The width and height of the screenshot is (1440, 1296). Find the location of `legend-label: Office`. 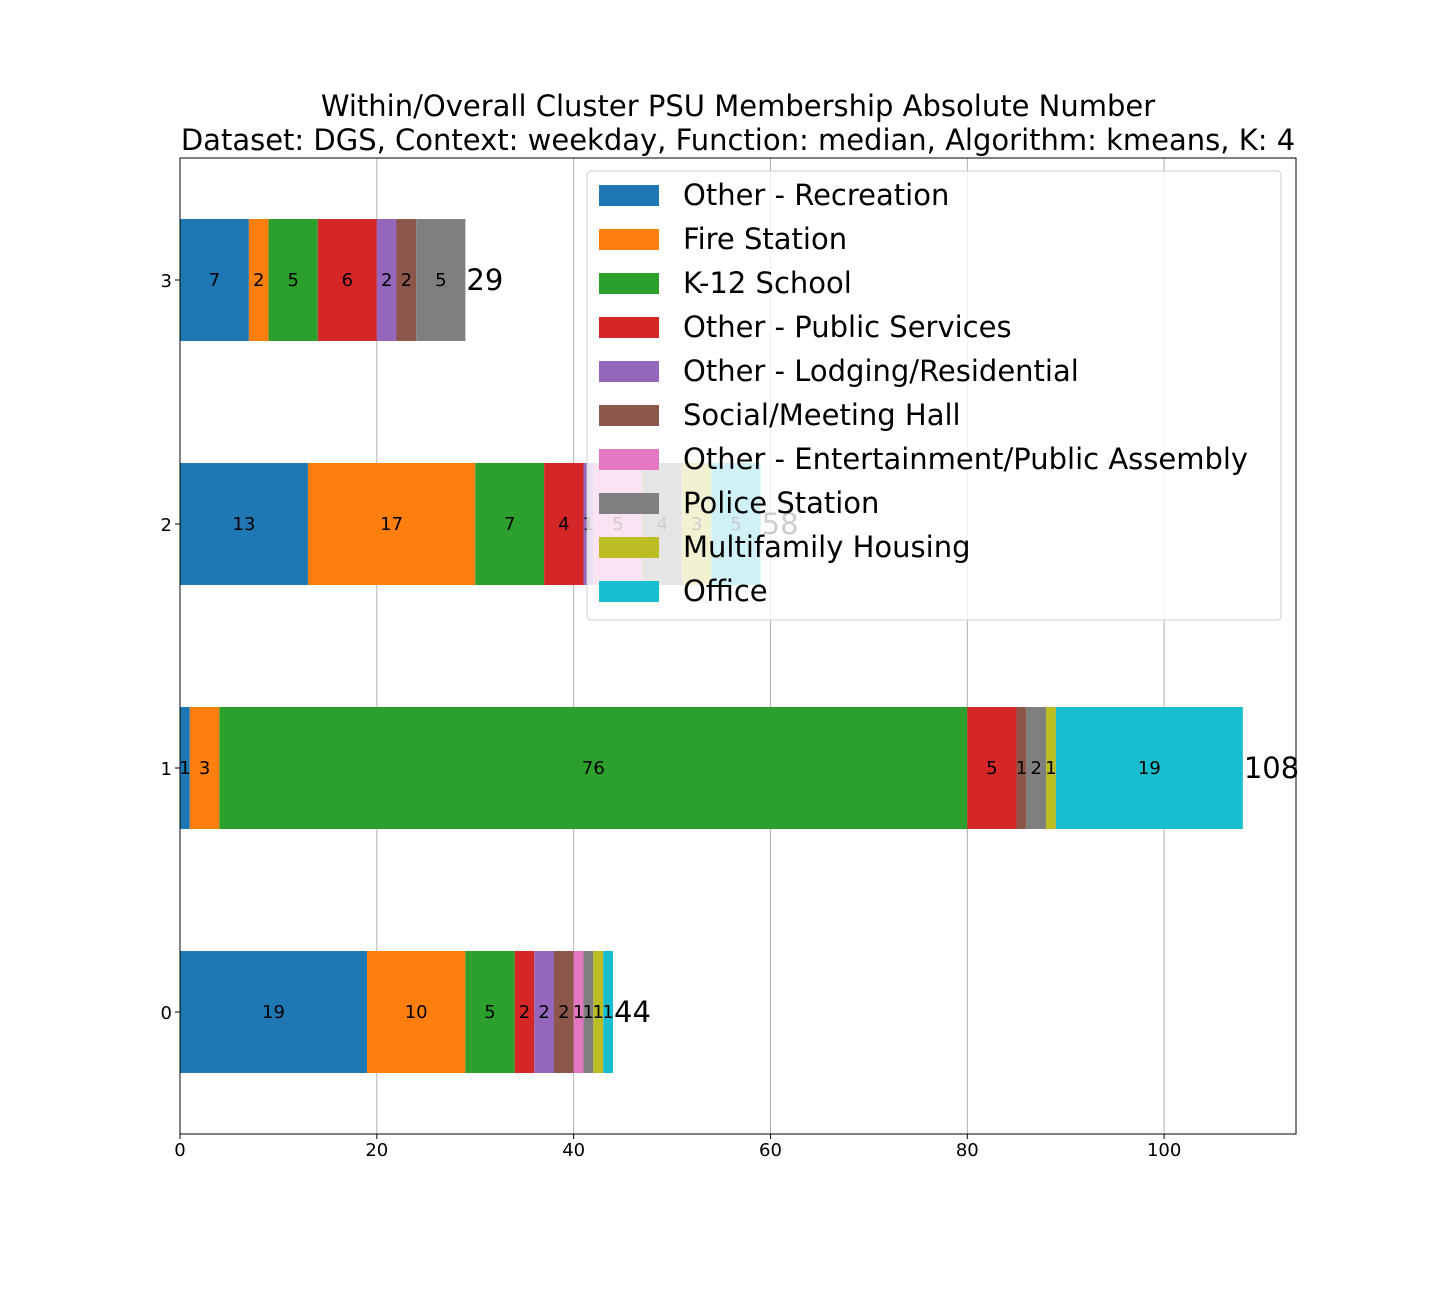

legend-label: Office is located at coordinates (725, 591).